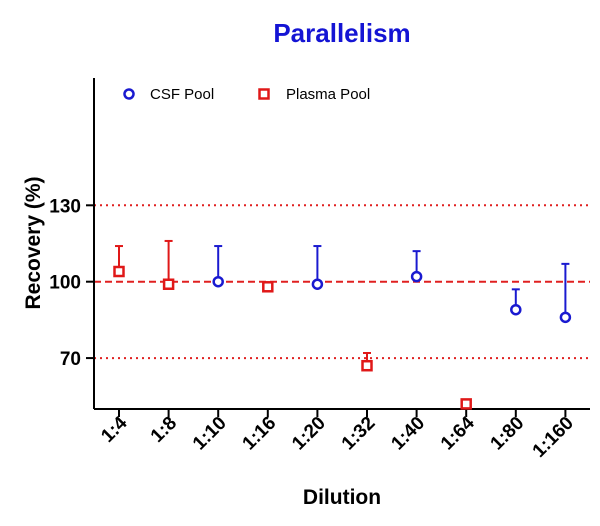 Image resolution: width=600 pixels, height=526 pixels. I want to click on x-tick-label-1-16: 1:16, so click(260, 434).